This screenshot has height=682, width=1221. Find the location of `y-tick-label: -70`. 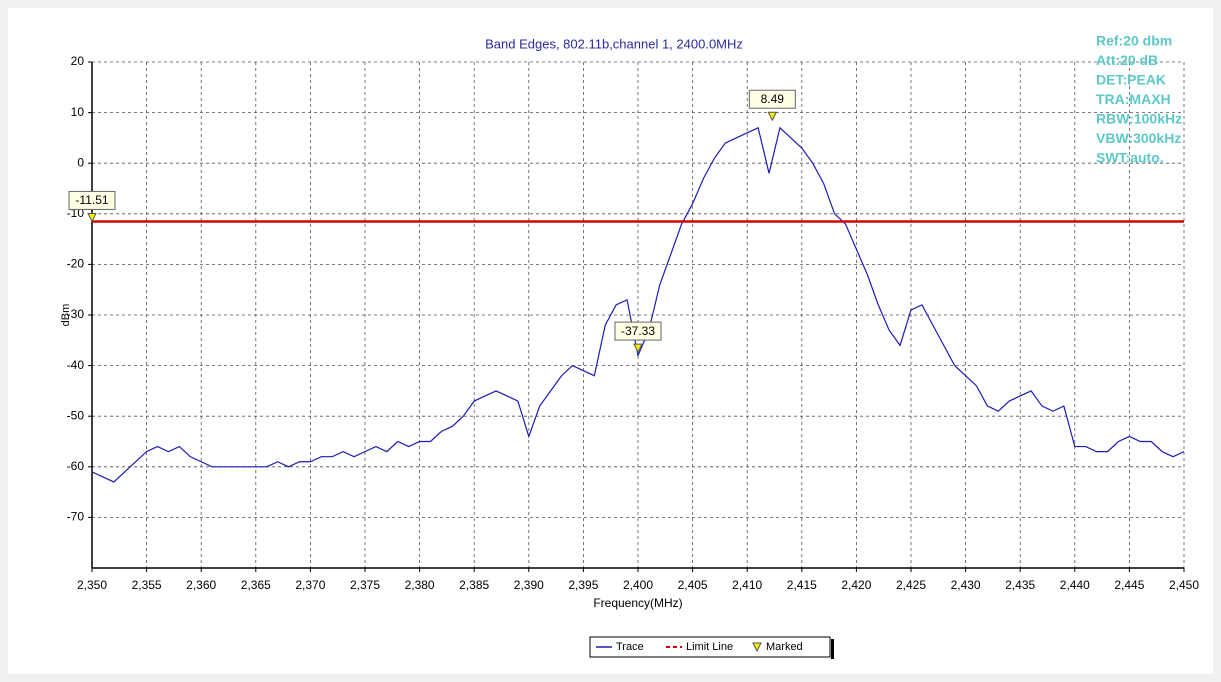

y-tick-label: -70 is located at coordinates (76, 517).